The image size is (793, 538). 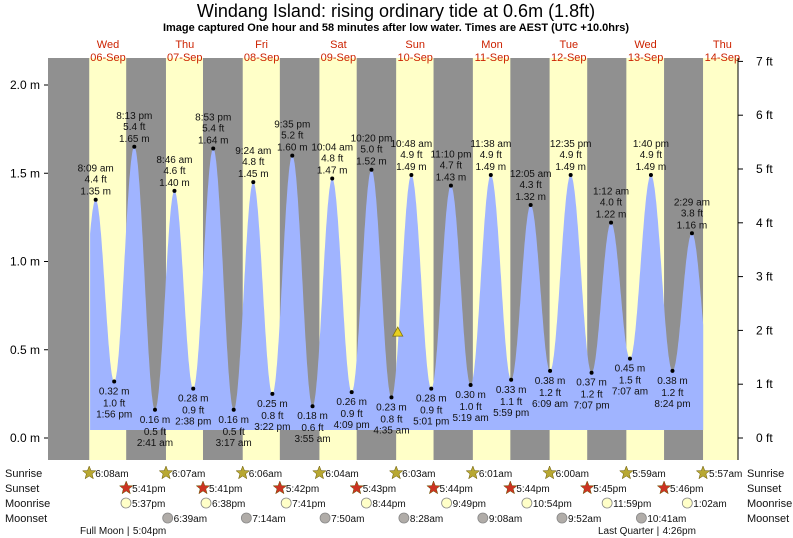 What do you see at coordinates (174, 183) in the screenshot?
I see `high-tide-label: 1.40 m` at bounding box center [174, 183].